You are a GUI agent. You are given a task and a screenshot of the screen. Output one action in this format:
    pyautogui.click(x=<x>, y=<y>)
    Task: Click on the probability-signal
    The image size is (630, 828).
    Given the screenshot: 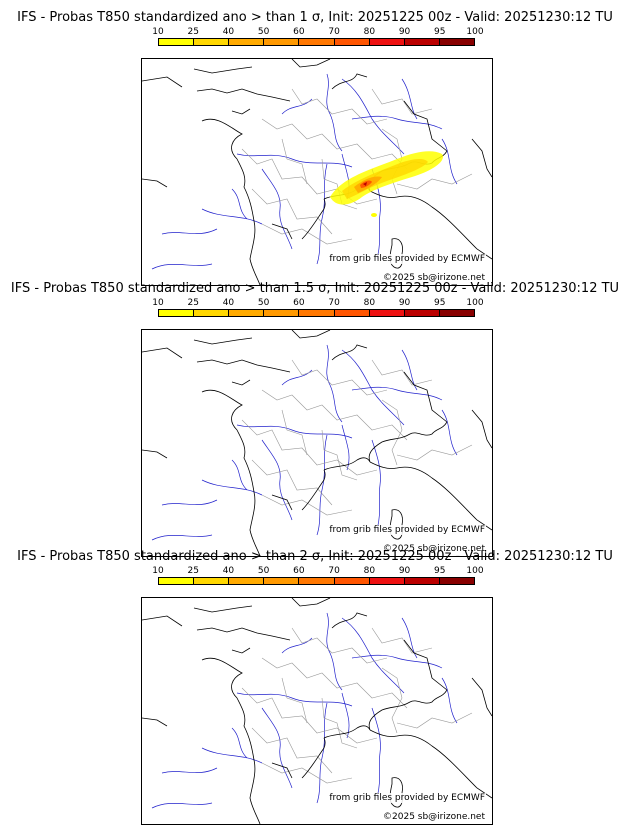 What is the action you would take?
    pyautogui.click(x=386, y=184)
    